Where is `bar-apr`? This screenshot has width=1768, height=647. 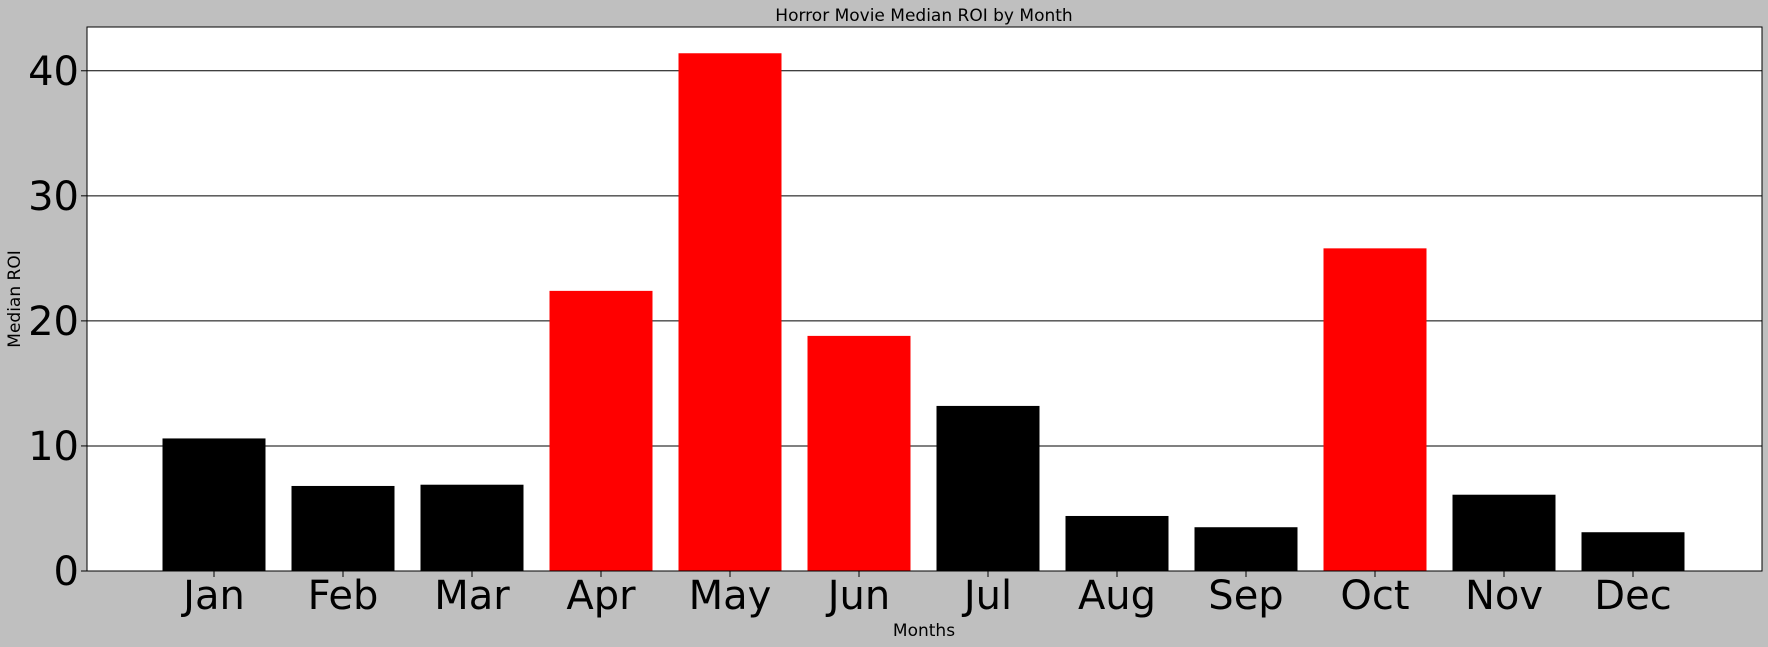 bar-apr is located at coordinates (601, 430).